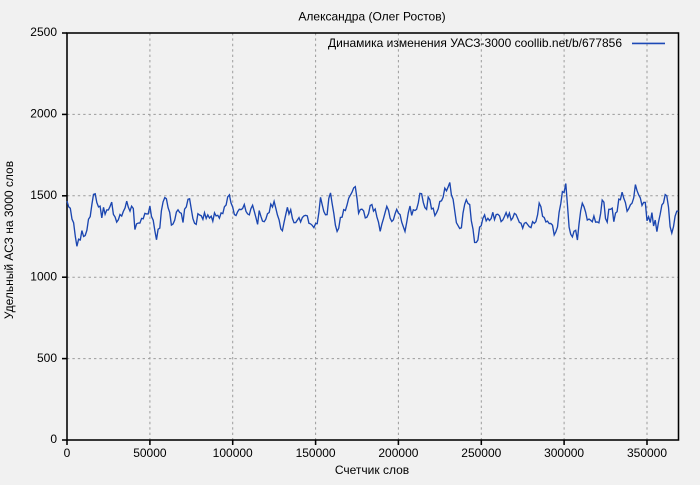 This screenshot has height=485, width=700. Describe the element at coordinates (233, 453) in the screenshot. I see `svg-text: 100000` at that location.